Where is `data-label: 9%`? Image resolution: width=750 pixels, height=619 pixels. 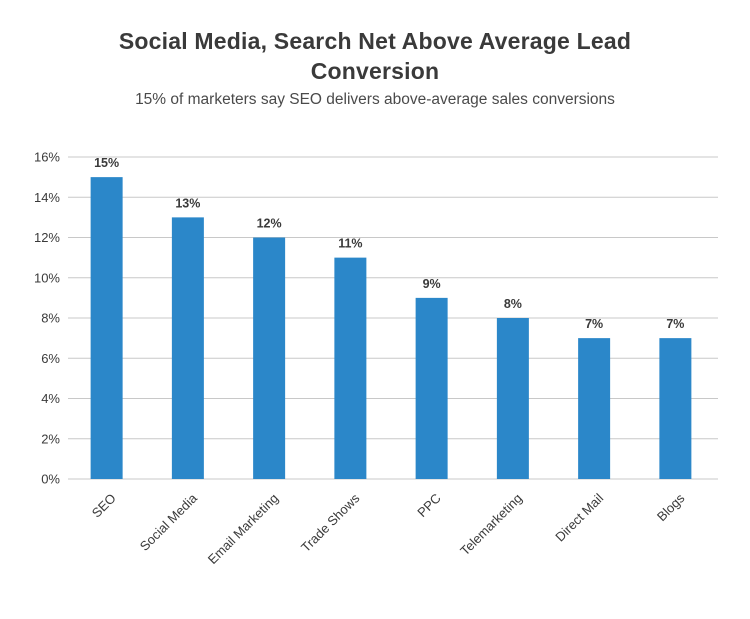
data-label: 9% is located at coordinates (432, 284).